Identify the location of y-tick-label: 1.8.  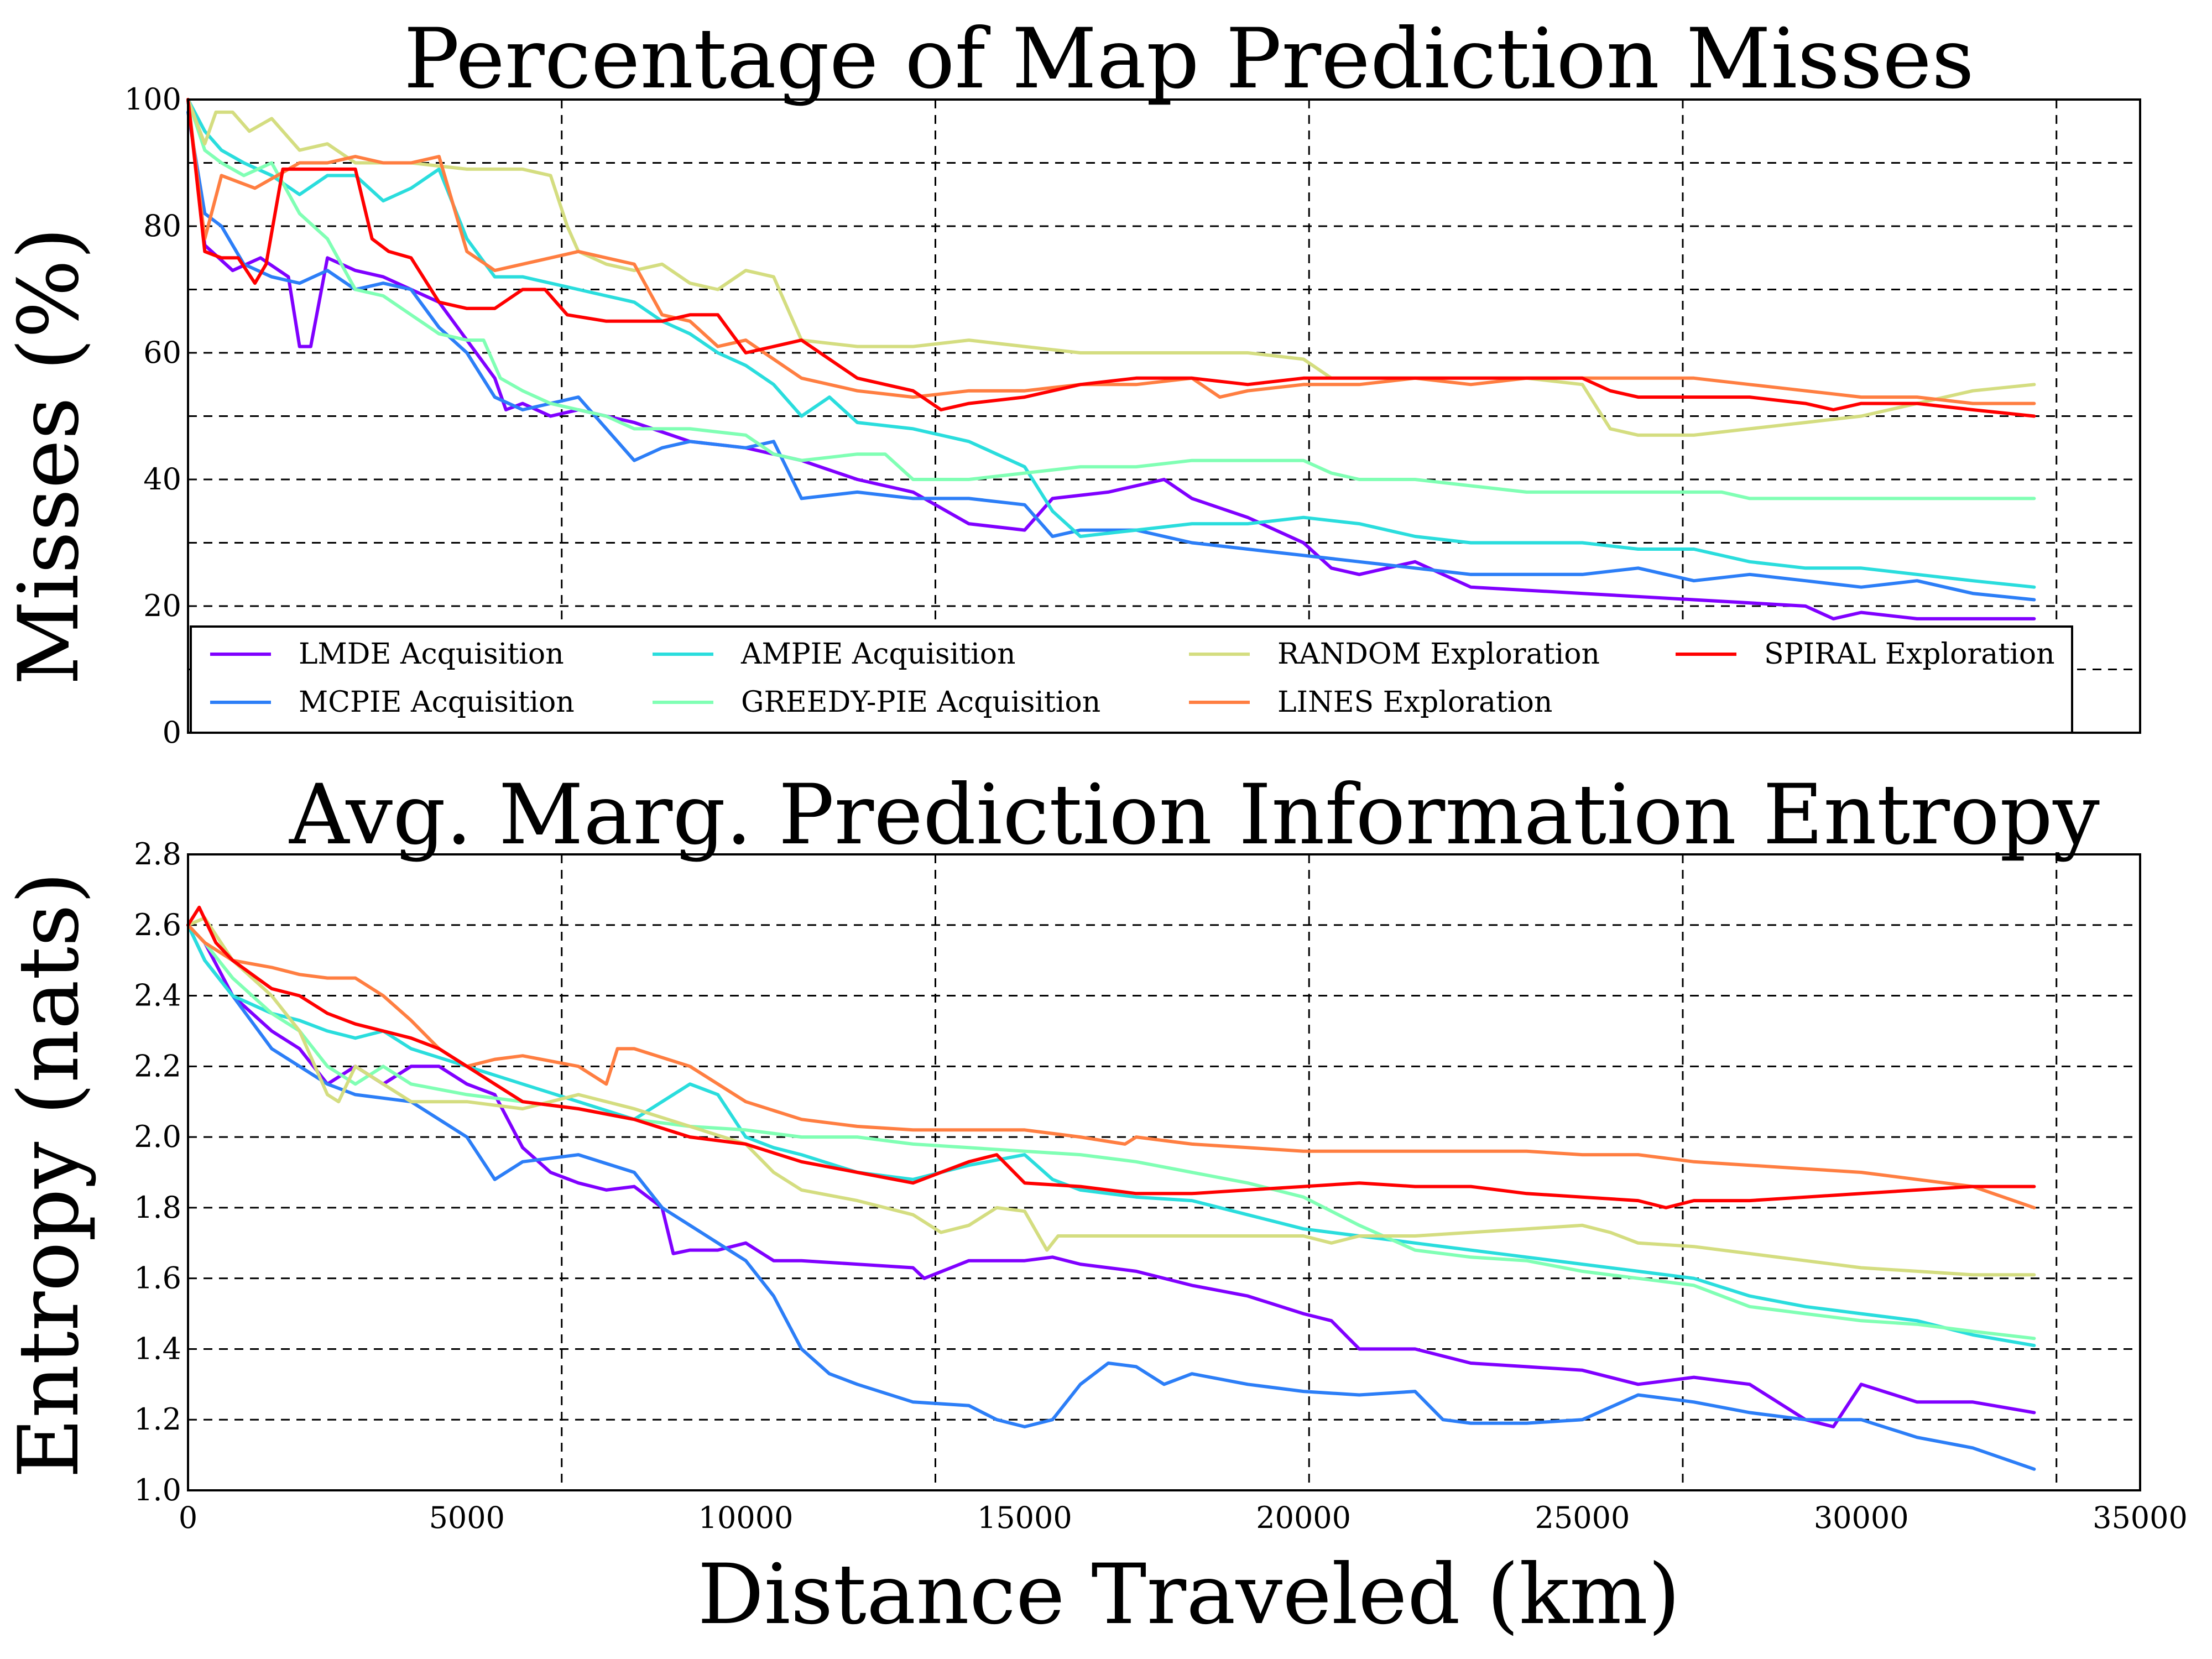
(158, 1207).